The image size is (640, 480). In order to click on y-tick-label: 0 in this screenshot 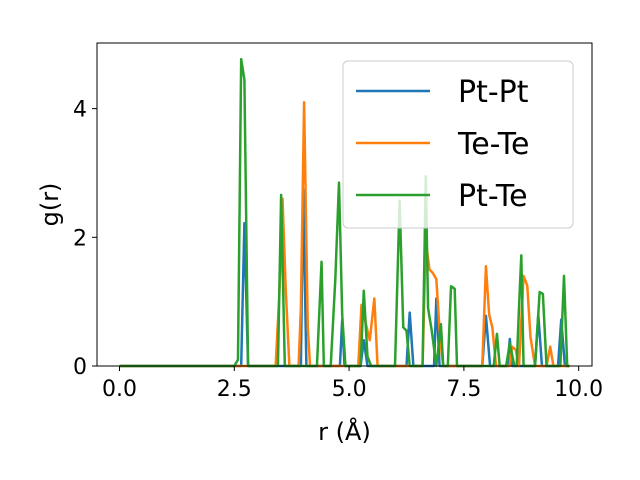, I will do `click(80, 367)`.